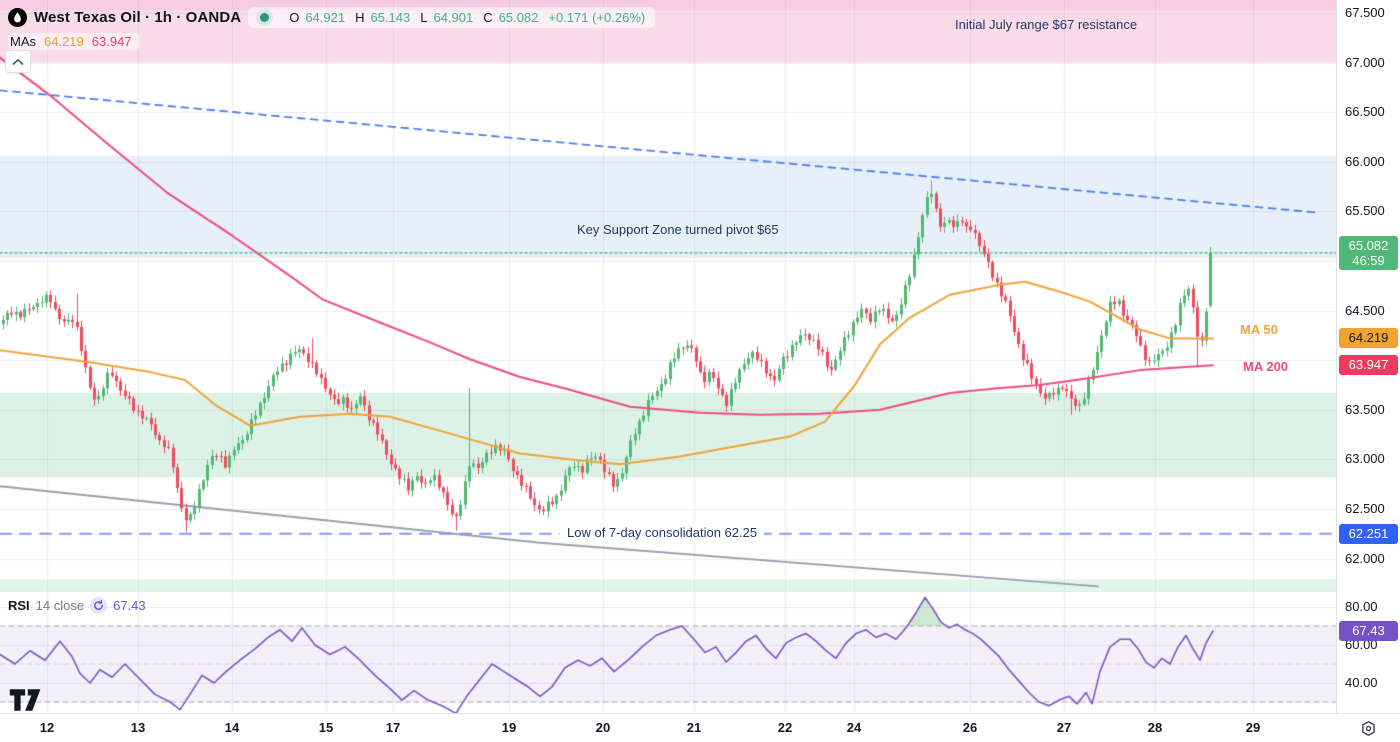 The image size is (1400, 742). What do you see at coordinates (129, 605) in the screenshot?
I see `rsi-current-value: 67.43` at bounding box center [129, 605].